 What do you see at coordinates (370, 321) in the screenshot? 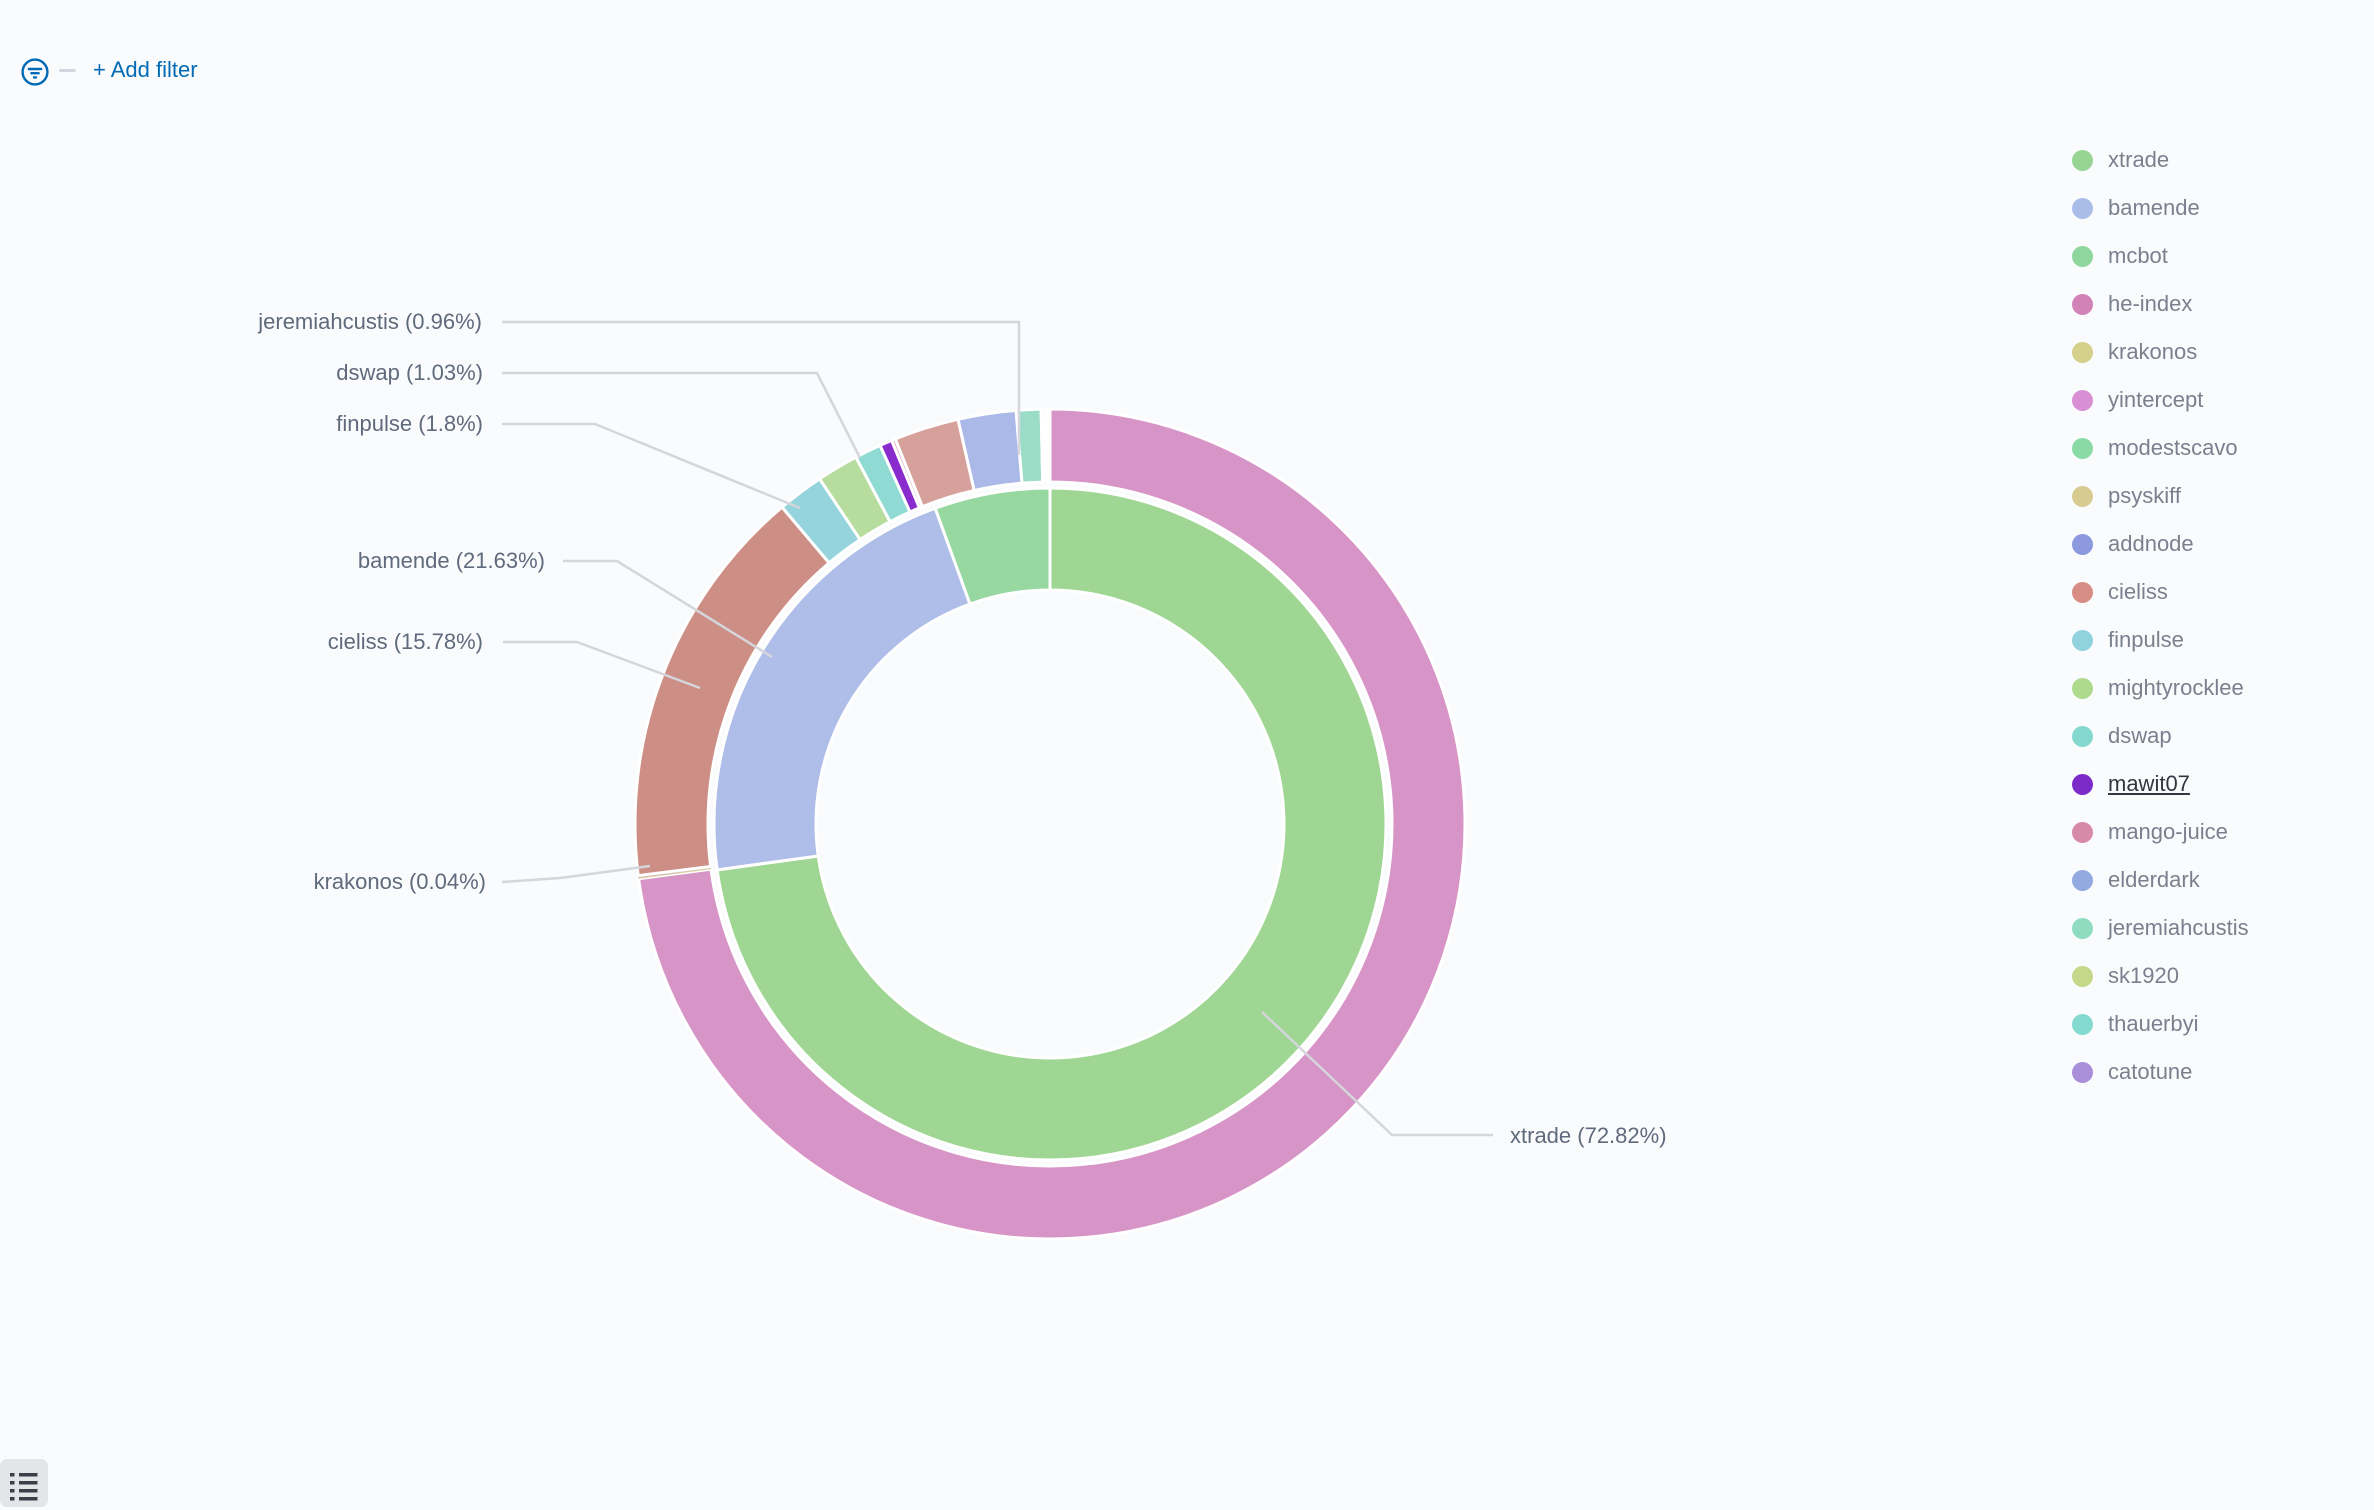
I see `slice-label-jeremiahcustis: jeremiahcustis (0.96%)` at bounding box center [370, 321].